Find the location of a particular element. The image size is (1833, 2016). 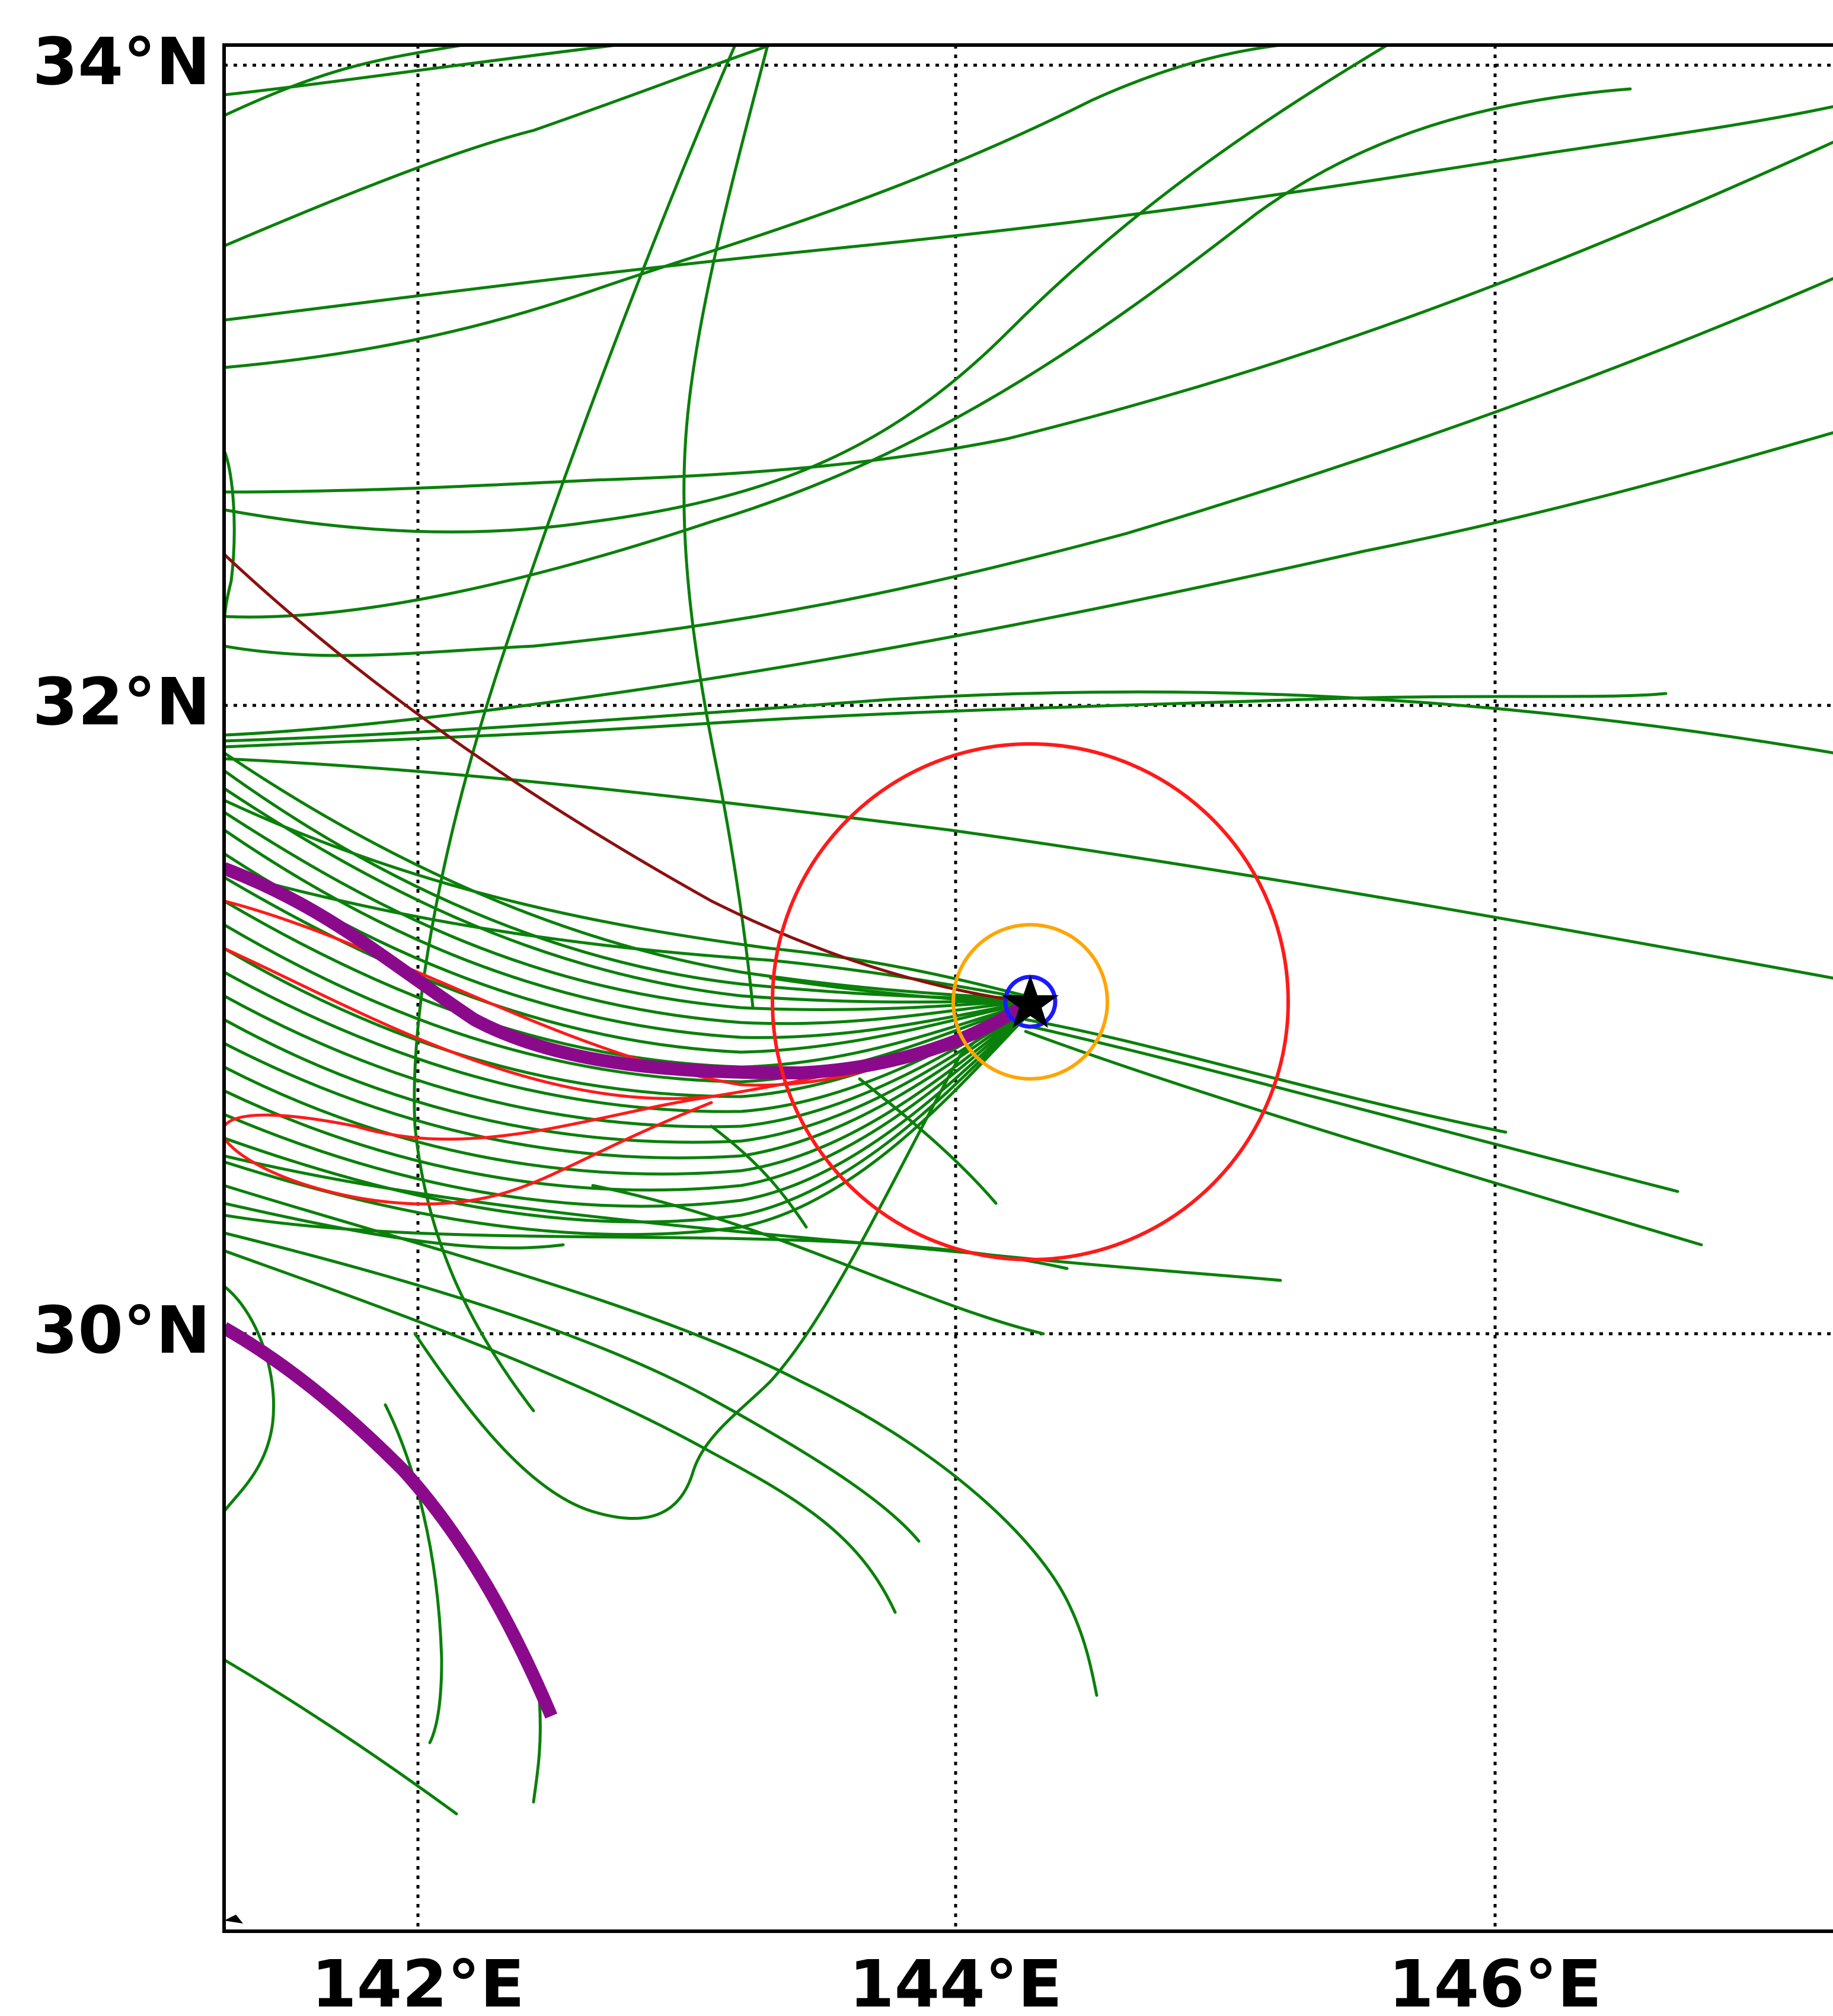

lon-label-144: 144°E is located at coordinates (955, 1981).